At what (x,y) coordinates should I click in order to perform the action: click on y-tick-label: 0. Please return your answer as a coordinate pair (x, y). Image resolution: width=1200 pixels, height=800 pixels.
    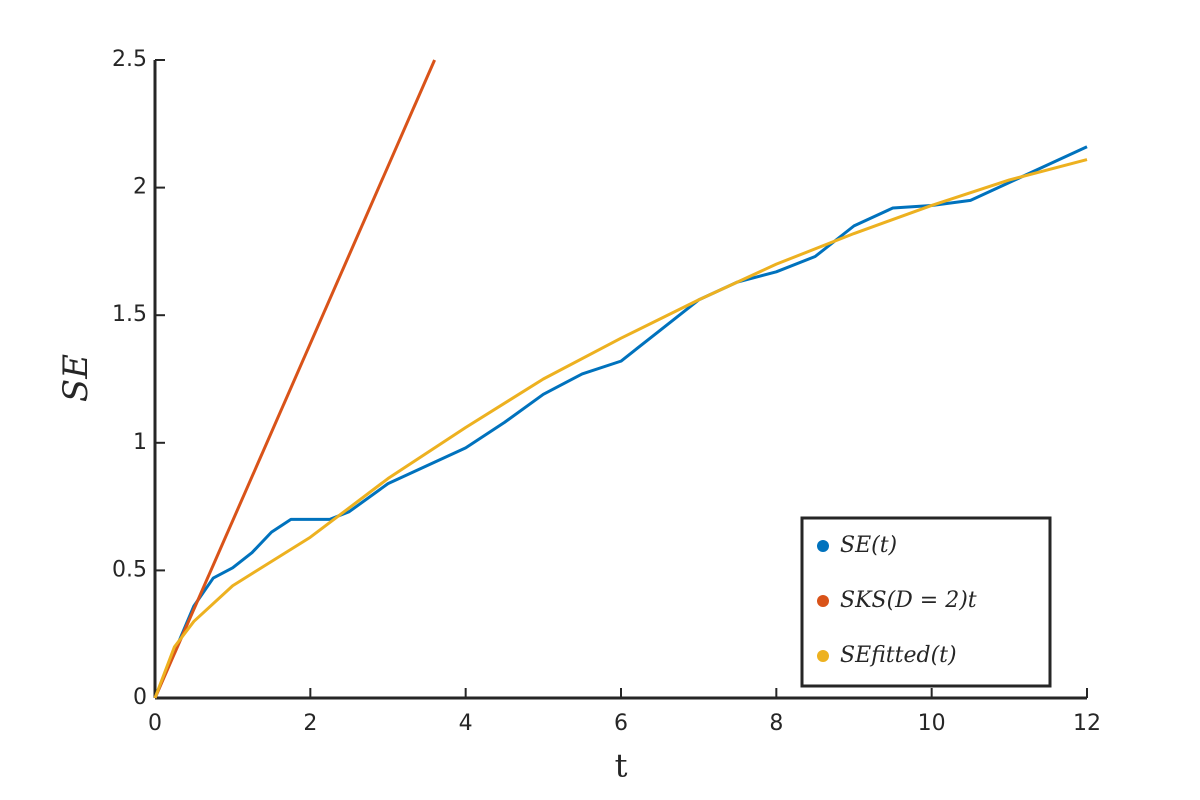
    Looking at the image, I should click on (140, 697).